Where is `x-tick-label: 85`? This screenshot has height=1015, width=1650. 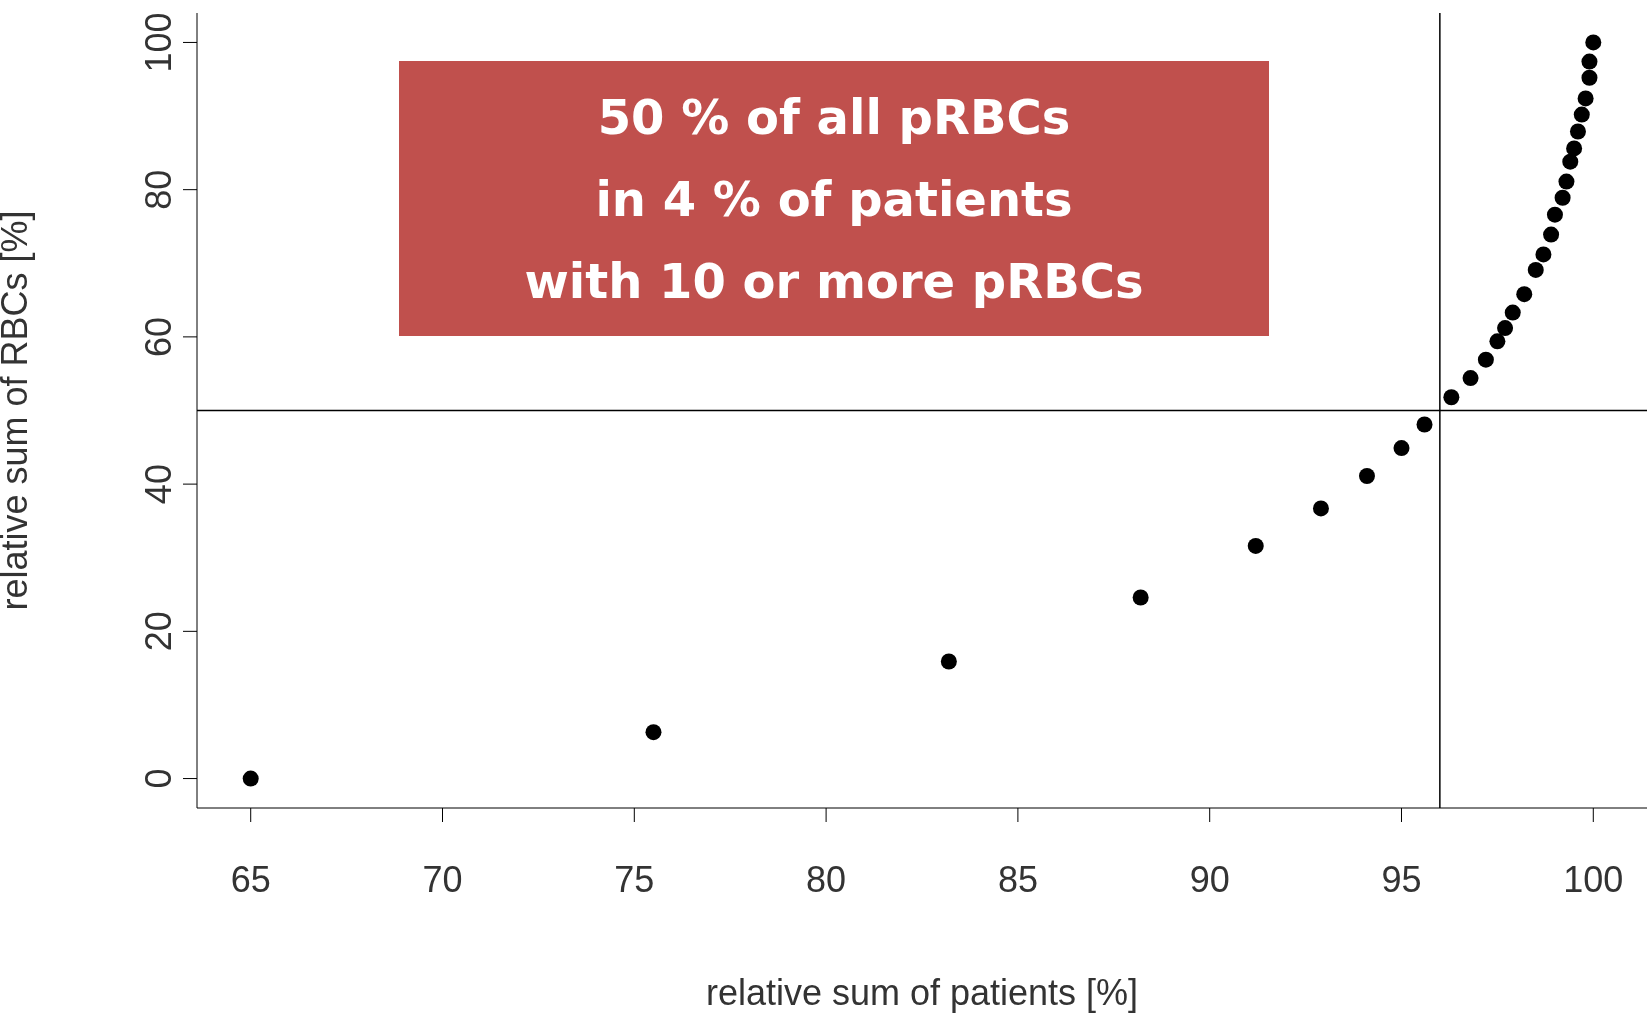
x-tick-label: 85 is located at coordinates (1017, 879).